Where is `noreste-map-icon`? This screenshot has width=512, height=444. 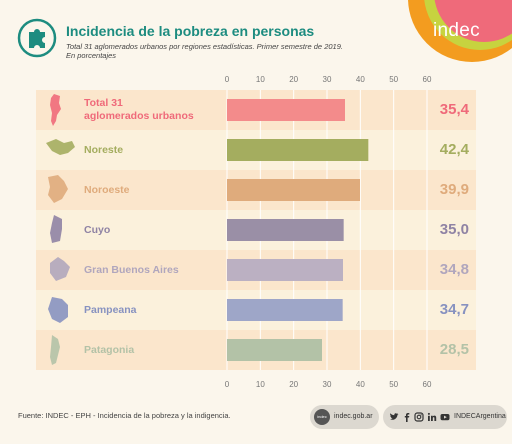 noreste-map-icon is located at coordinates (60, 147).